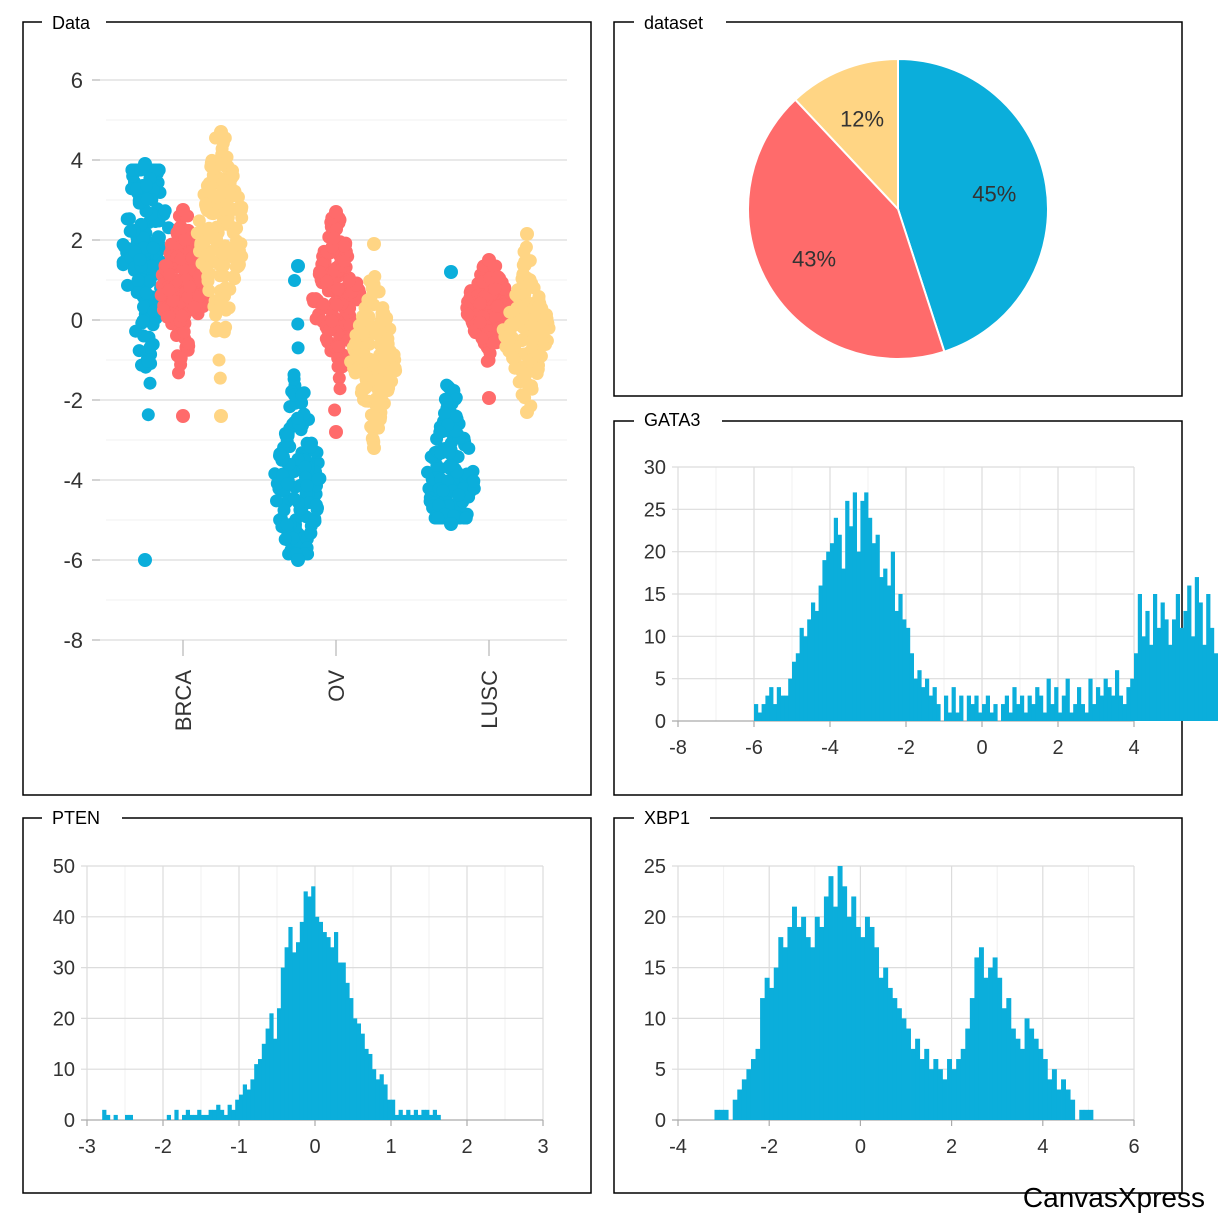 The height and width of the screenshot is (1218, 1218). Describe the element at coordinates (672, 420) in the screenshot. I see `gata3-title: GATA3` at that location.